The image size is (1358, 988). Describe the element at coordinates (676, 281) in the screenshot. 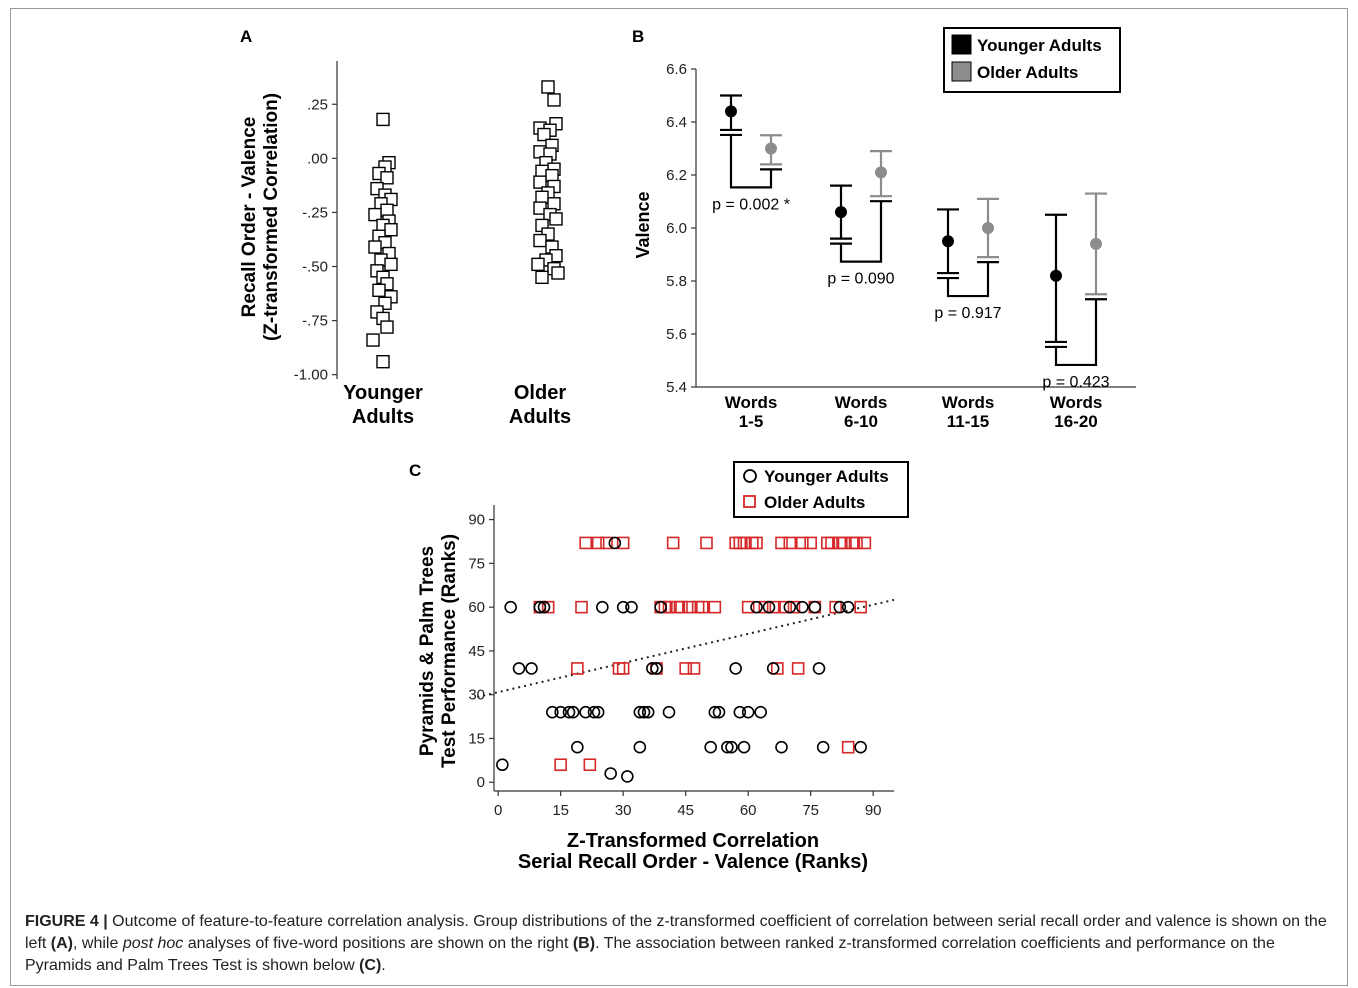

I see `panel-b-ytick-label: 5.8` at that location.